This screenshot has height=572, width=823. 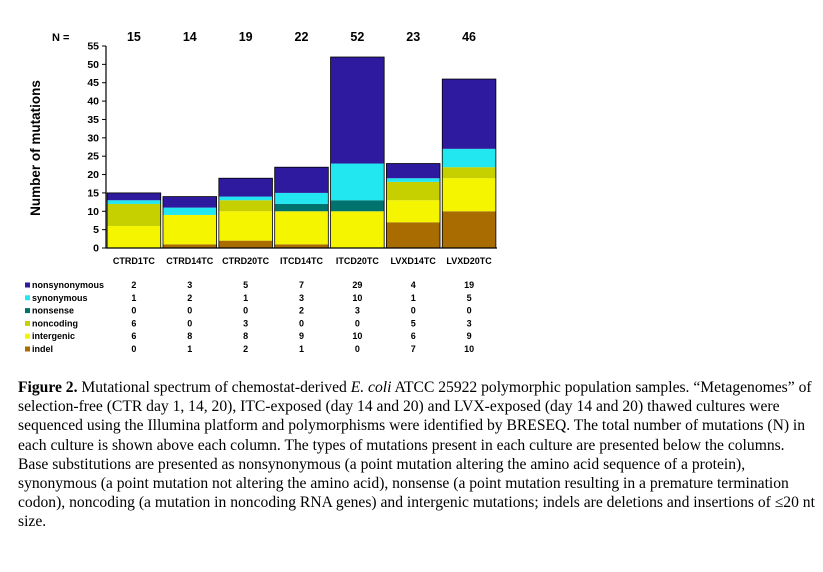 What do you see at coordinates (358, 261) in the screenshot?
I see `category-label: ITCD20TC` at bounding box center [358, 261].